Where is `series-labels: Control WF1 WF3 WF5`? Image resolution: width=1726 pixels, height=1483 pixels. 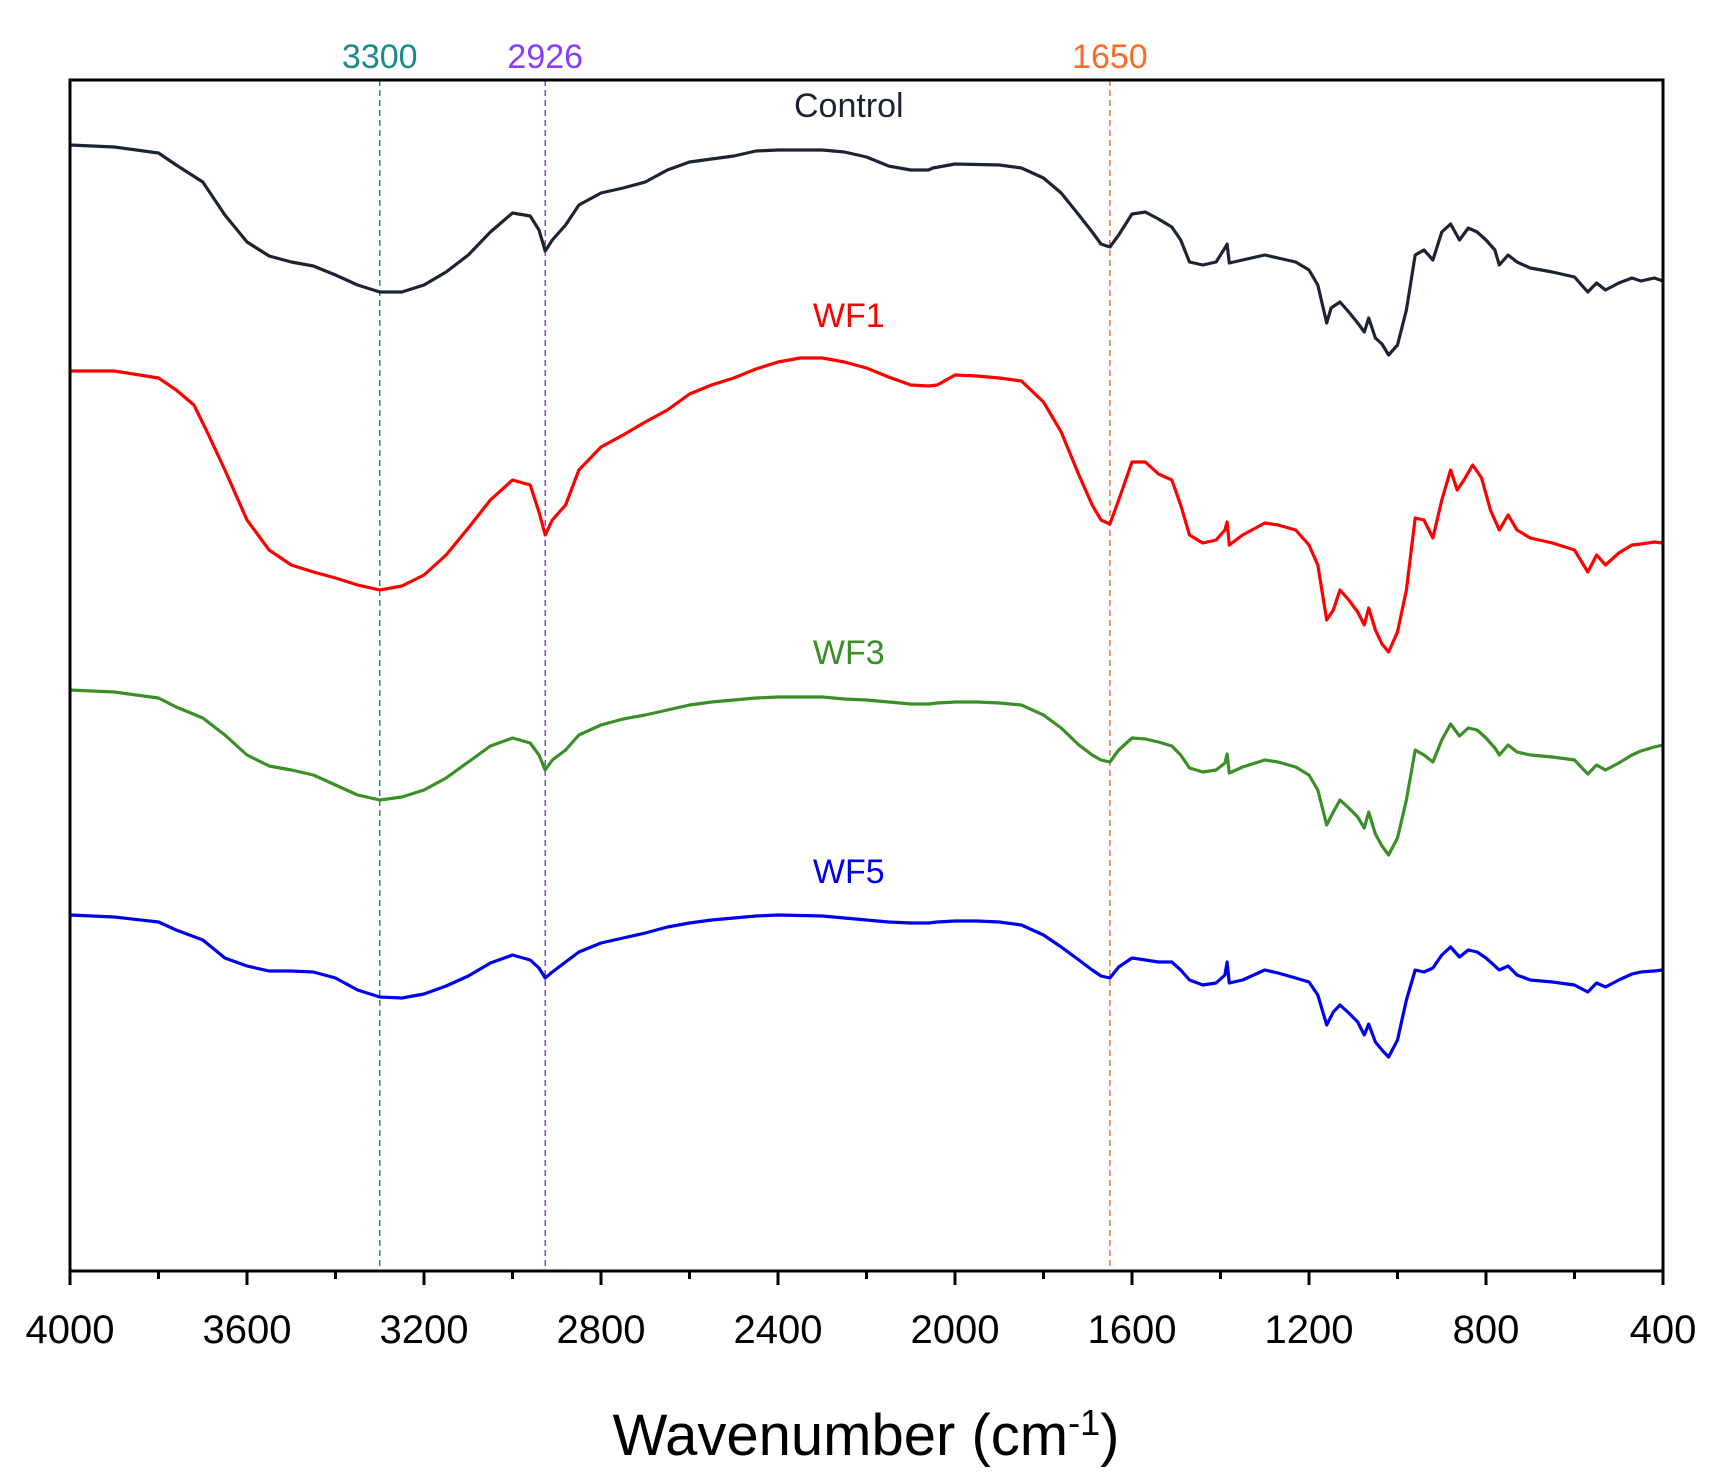 series-labels: Control WF1 WF3 WF5 is located at coordinates (849, 489).